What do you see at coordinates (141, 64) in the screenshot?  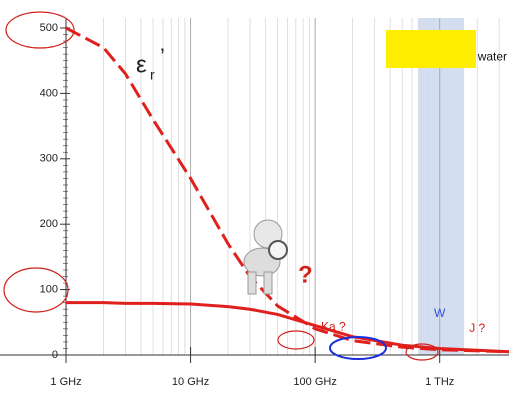 I see `symbol: ε` at bounding box center [141, 64].